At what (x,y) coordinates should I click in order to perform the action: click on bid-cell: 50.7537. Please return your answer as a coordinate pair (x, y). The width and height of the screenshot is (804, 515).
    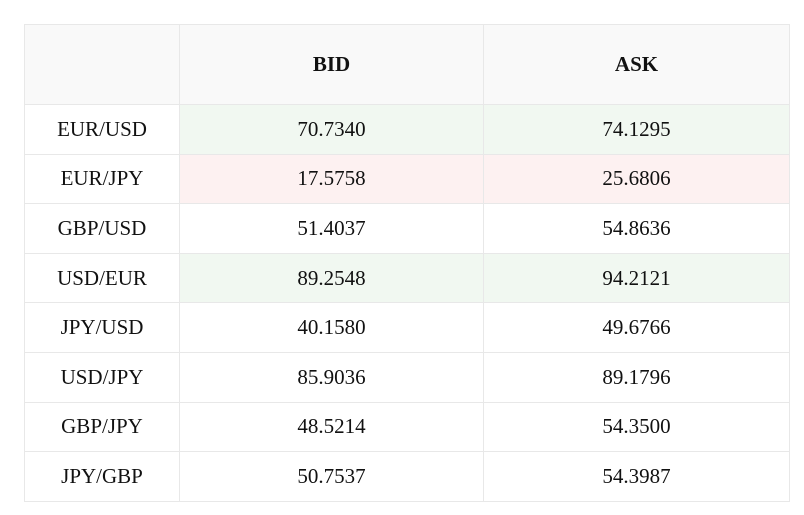
    Looking at the image, I should click on (331, 476).